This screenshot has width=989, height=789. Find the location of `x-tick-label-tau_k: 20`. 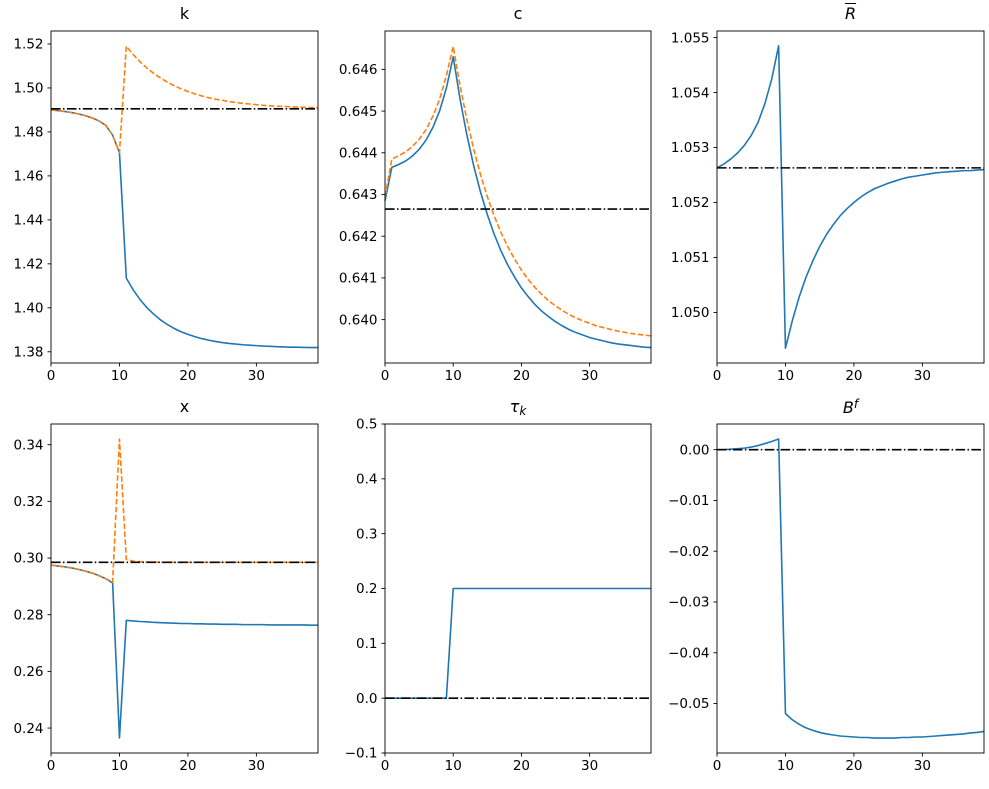

x-tick-label-tau_k: 20 is located at coordinates (521, 766).